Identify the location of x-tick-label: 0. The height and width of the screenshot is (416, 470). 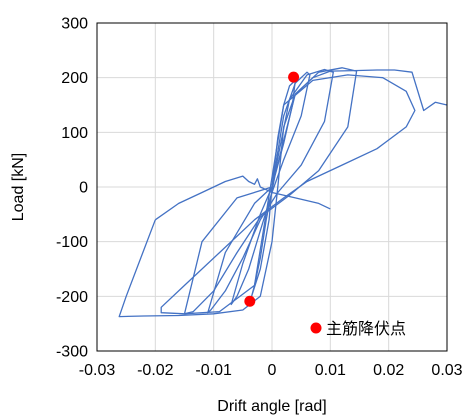
(272, 370).